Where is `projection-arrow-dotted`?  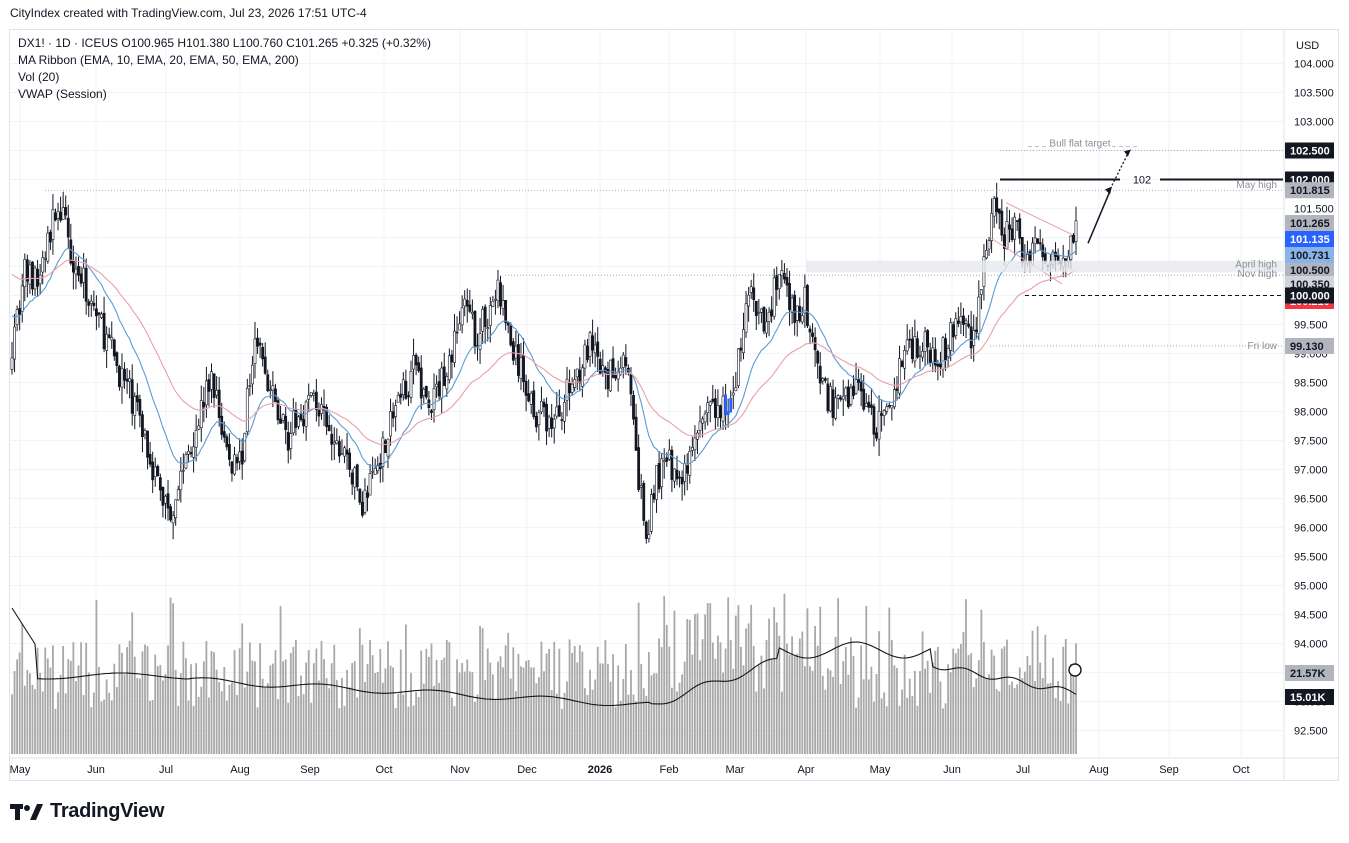
projection-arrow-dotted is located at coordinates (1120, 169).